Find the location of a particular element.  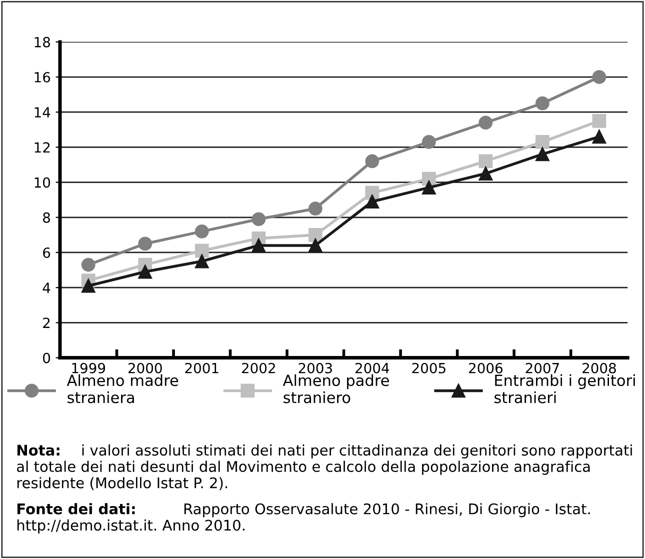

legend-label: Entrambi i genitori stranieri is located at coordinates (564, 389).